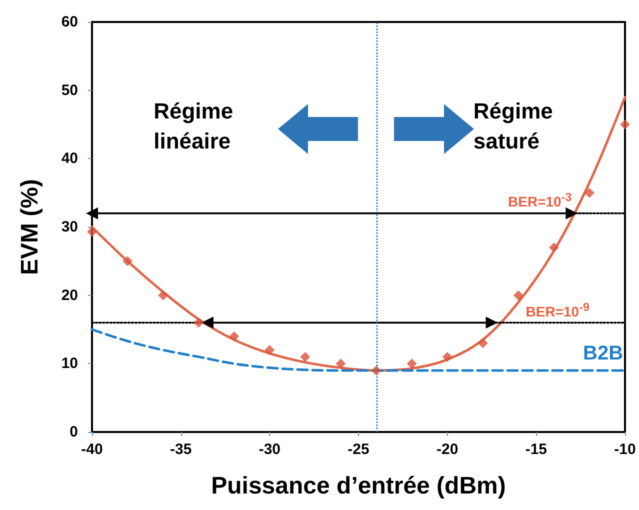  What do you see at coordinates (92, 449) in the screenshot?
I see `x-tick-label: -40` at bounding box center [92, 449].